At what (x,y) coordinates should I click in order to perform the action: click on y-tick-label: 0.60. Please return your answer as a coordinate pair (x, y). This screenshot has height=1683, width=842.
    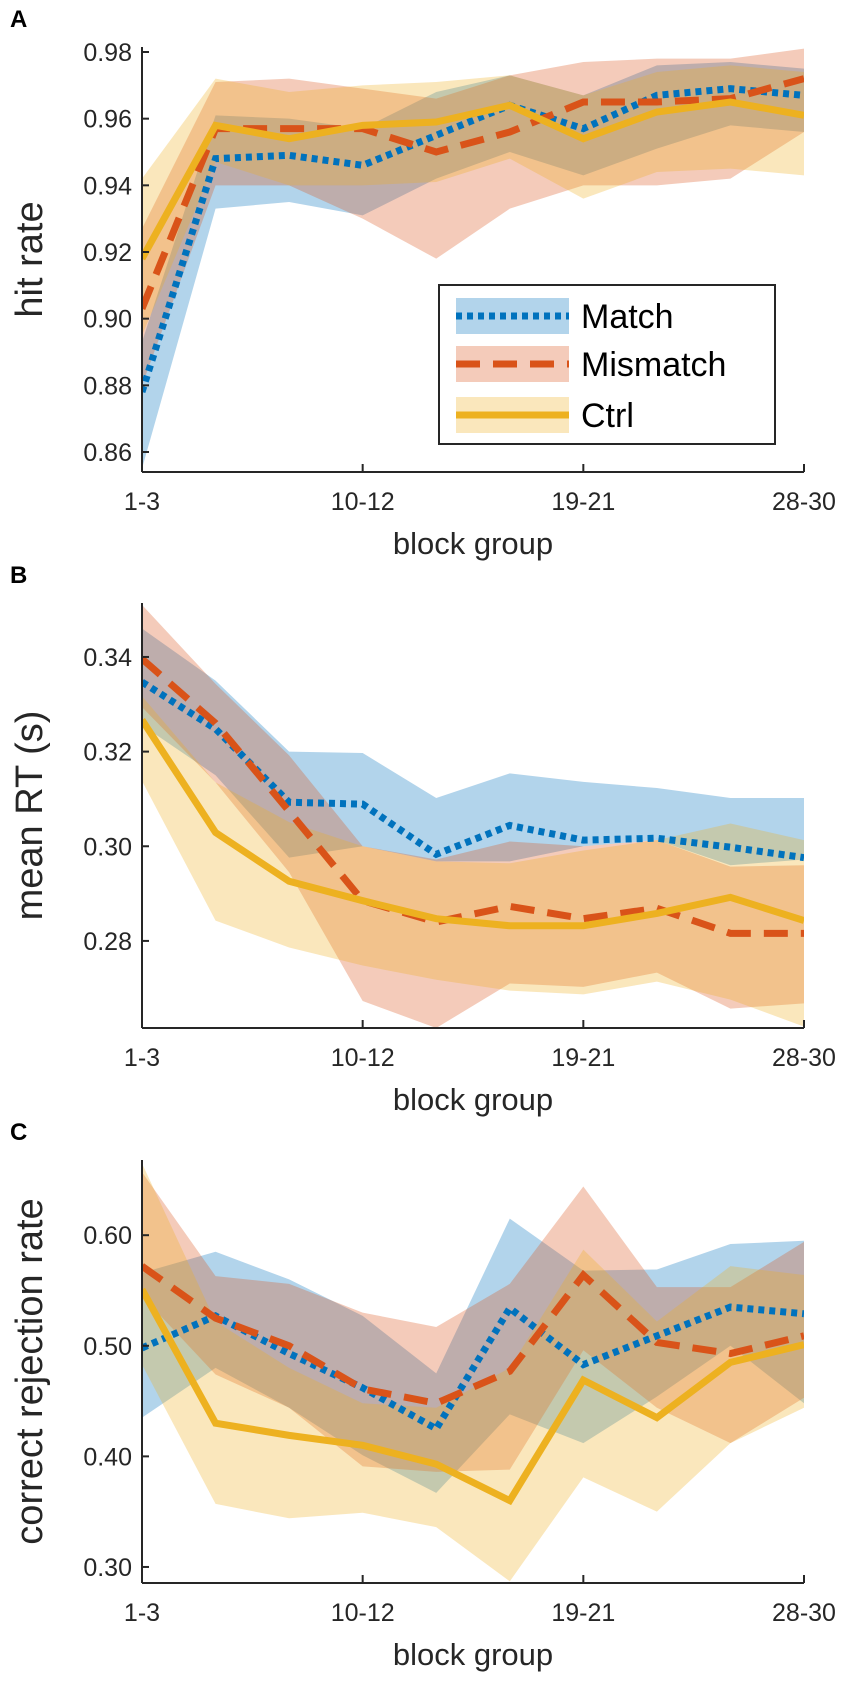
    Looking at the image, I should click on (107, 1236).